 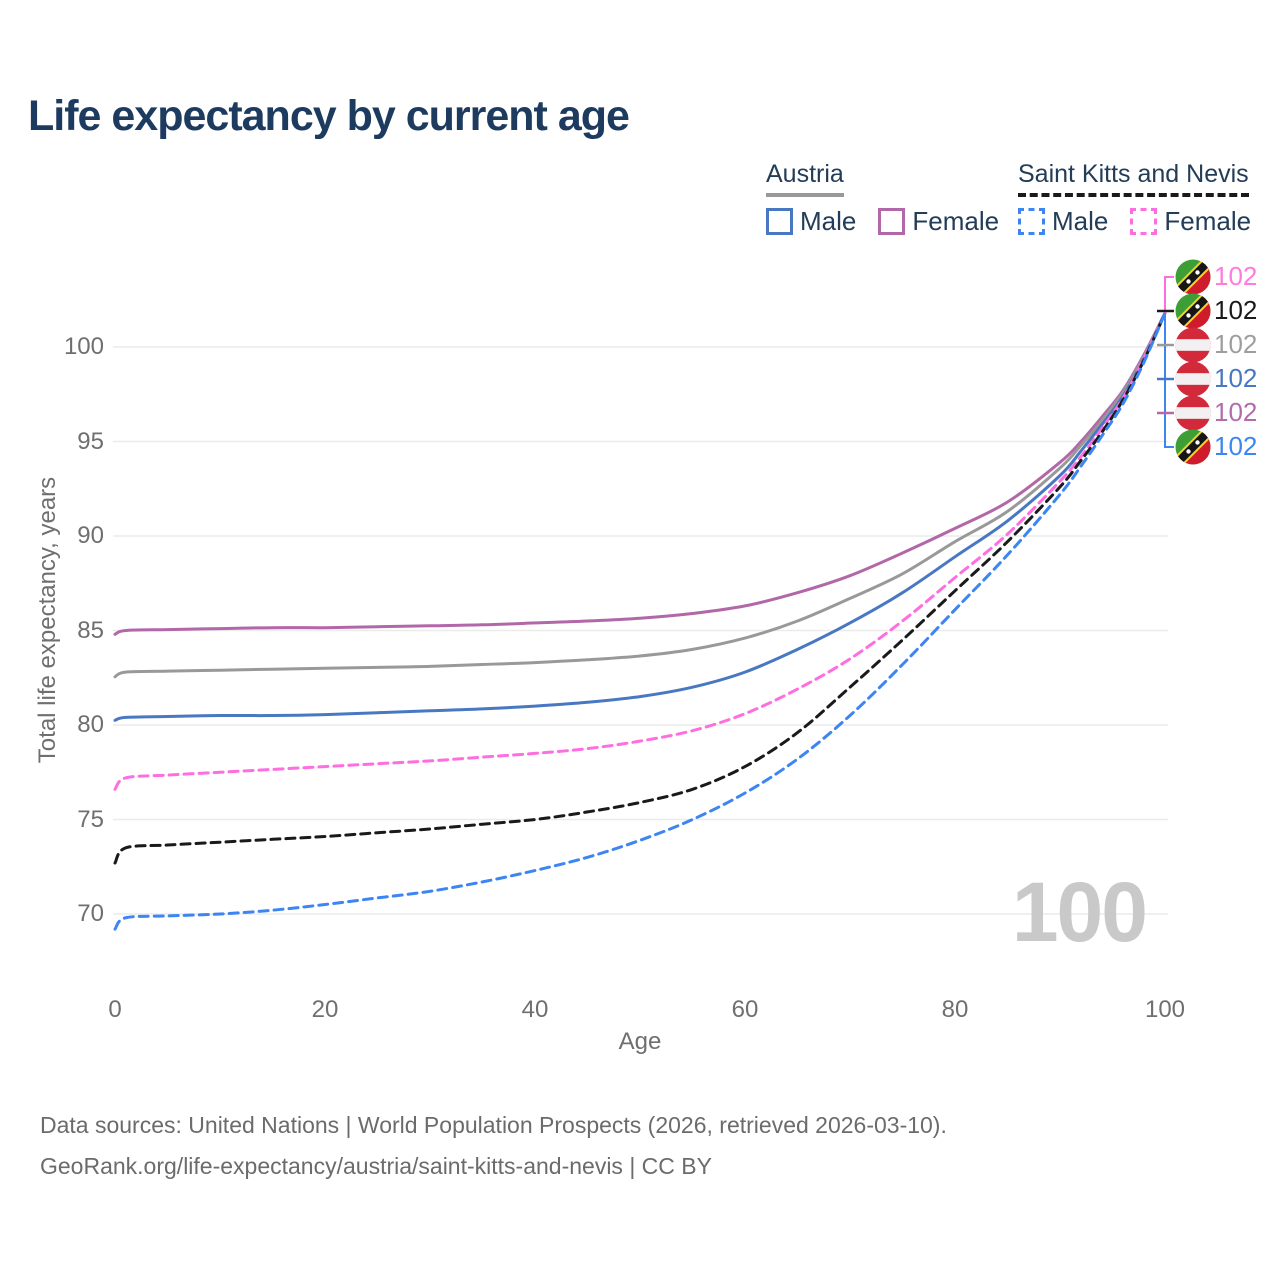 I want to click on legend-group-saint-kitts-and-nevis: Saint Kitts and Nevis Male Female, so click(x=1134, y=198).